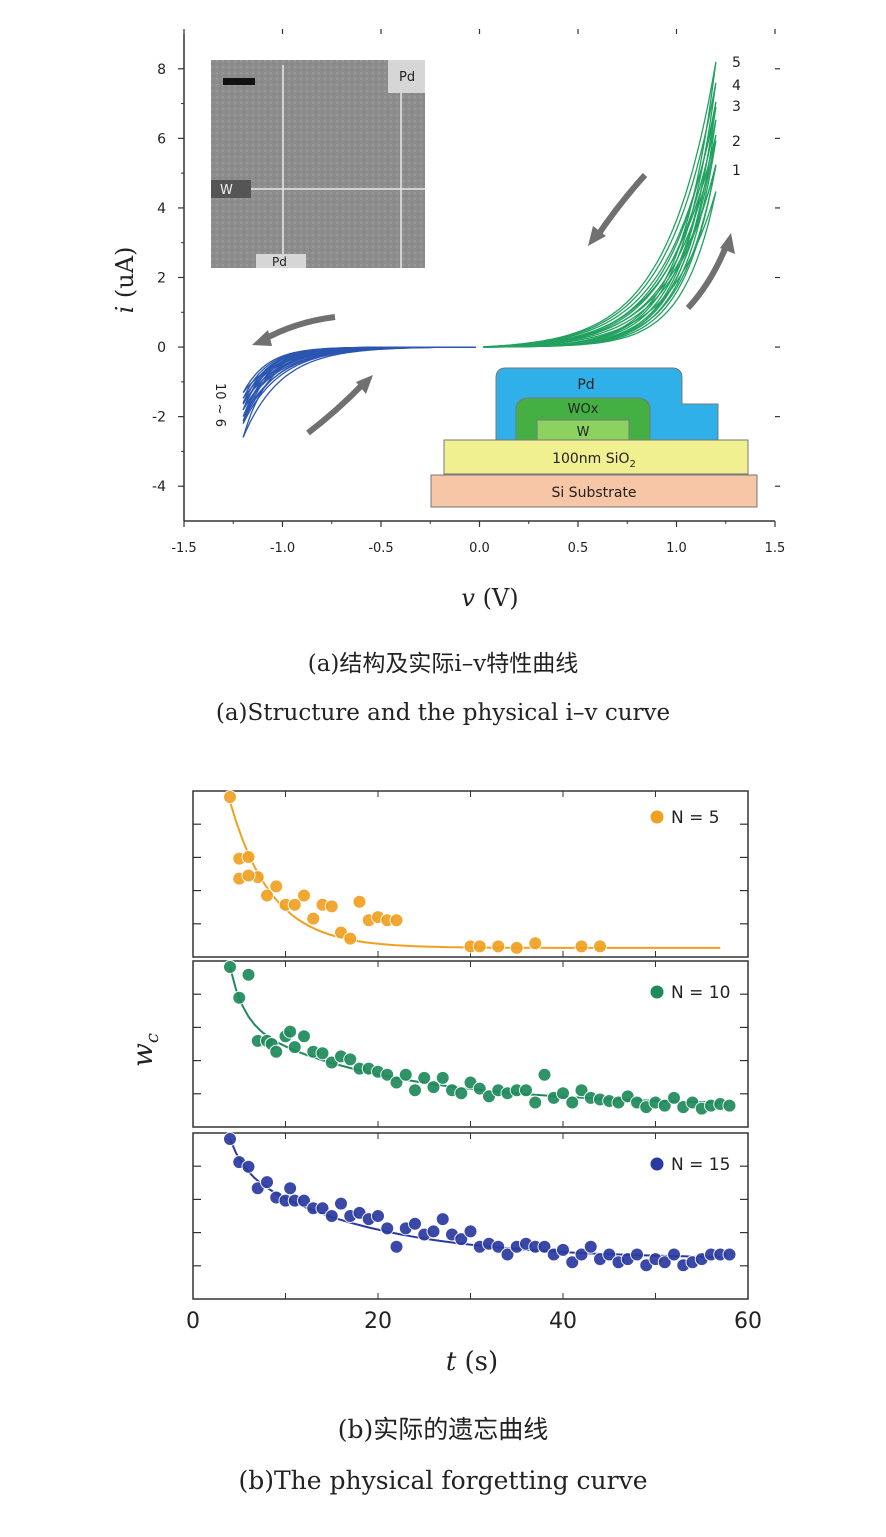 The image size is (886, 1537). Describe the element at coordinates (479, 548) in the screenshot. I see `x-tick-label: 0.0` at that location.